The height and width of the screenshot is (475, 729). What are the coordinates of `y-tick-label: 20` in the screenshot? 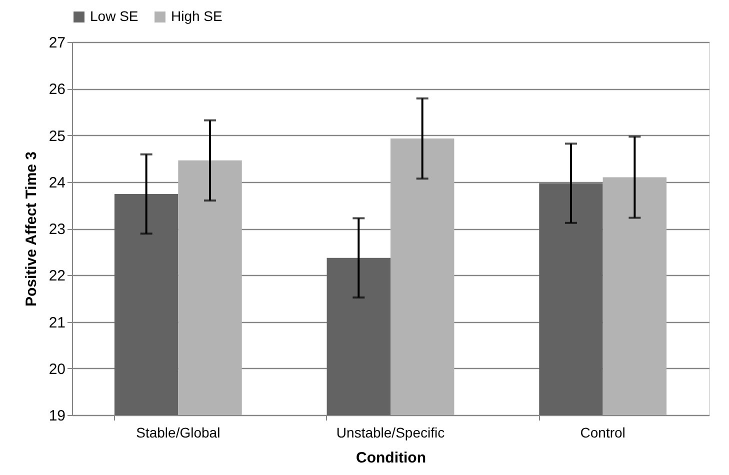 It's located at (57, 369).